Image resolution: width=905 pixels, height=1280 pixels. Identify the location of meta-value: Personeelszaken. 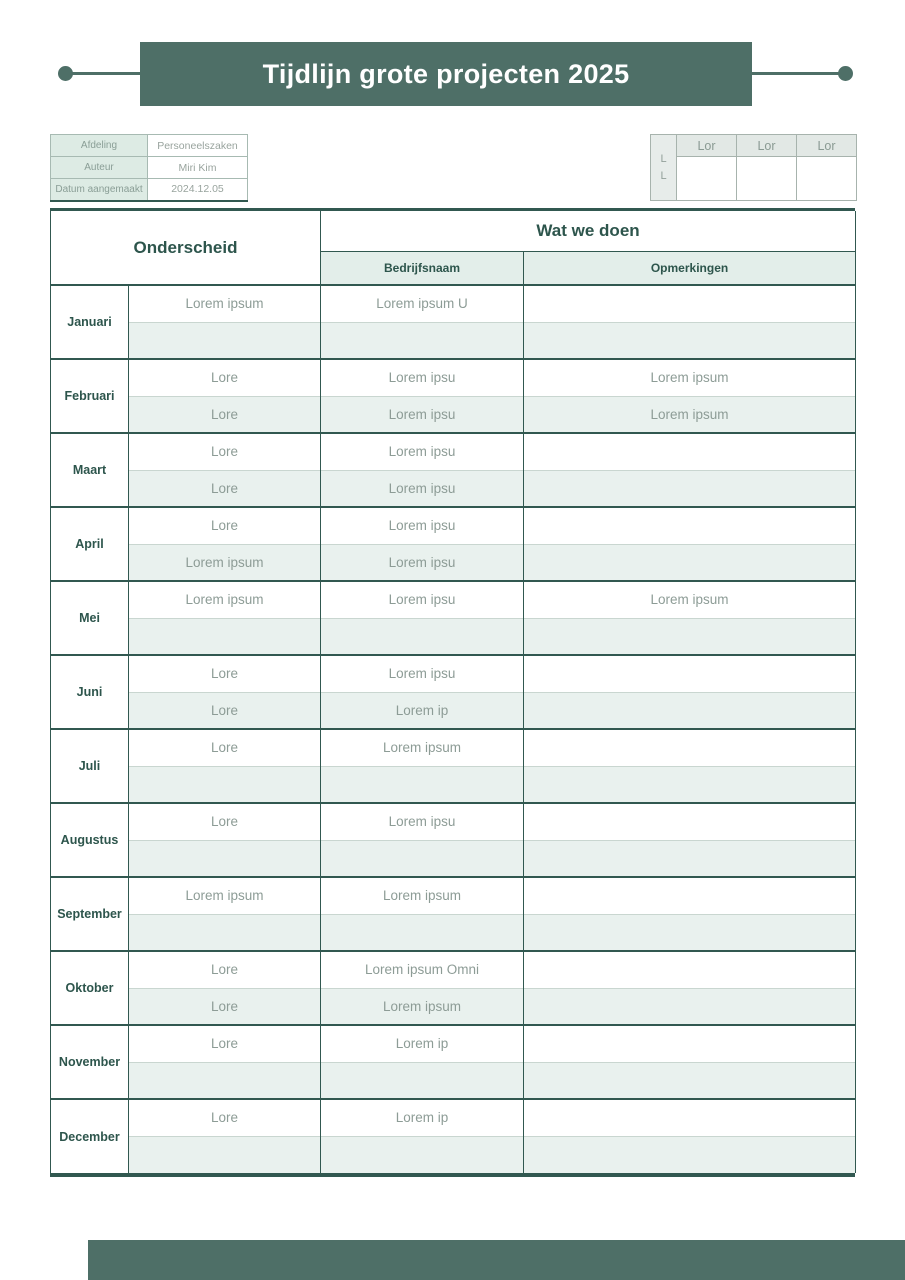
(197, 145).